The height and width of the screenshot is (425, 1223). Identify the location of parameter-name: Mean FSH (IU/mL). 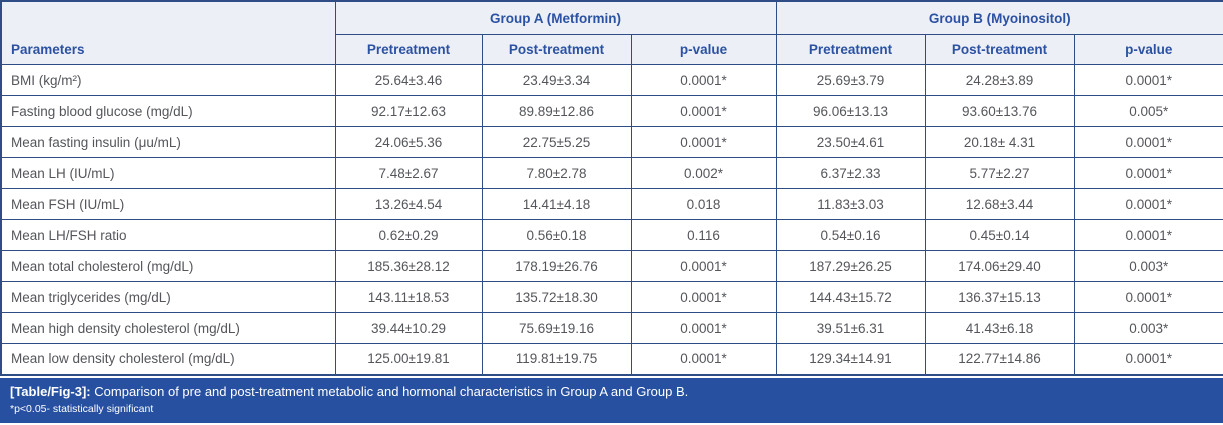
(168, 204).